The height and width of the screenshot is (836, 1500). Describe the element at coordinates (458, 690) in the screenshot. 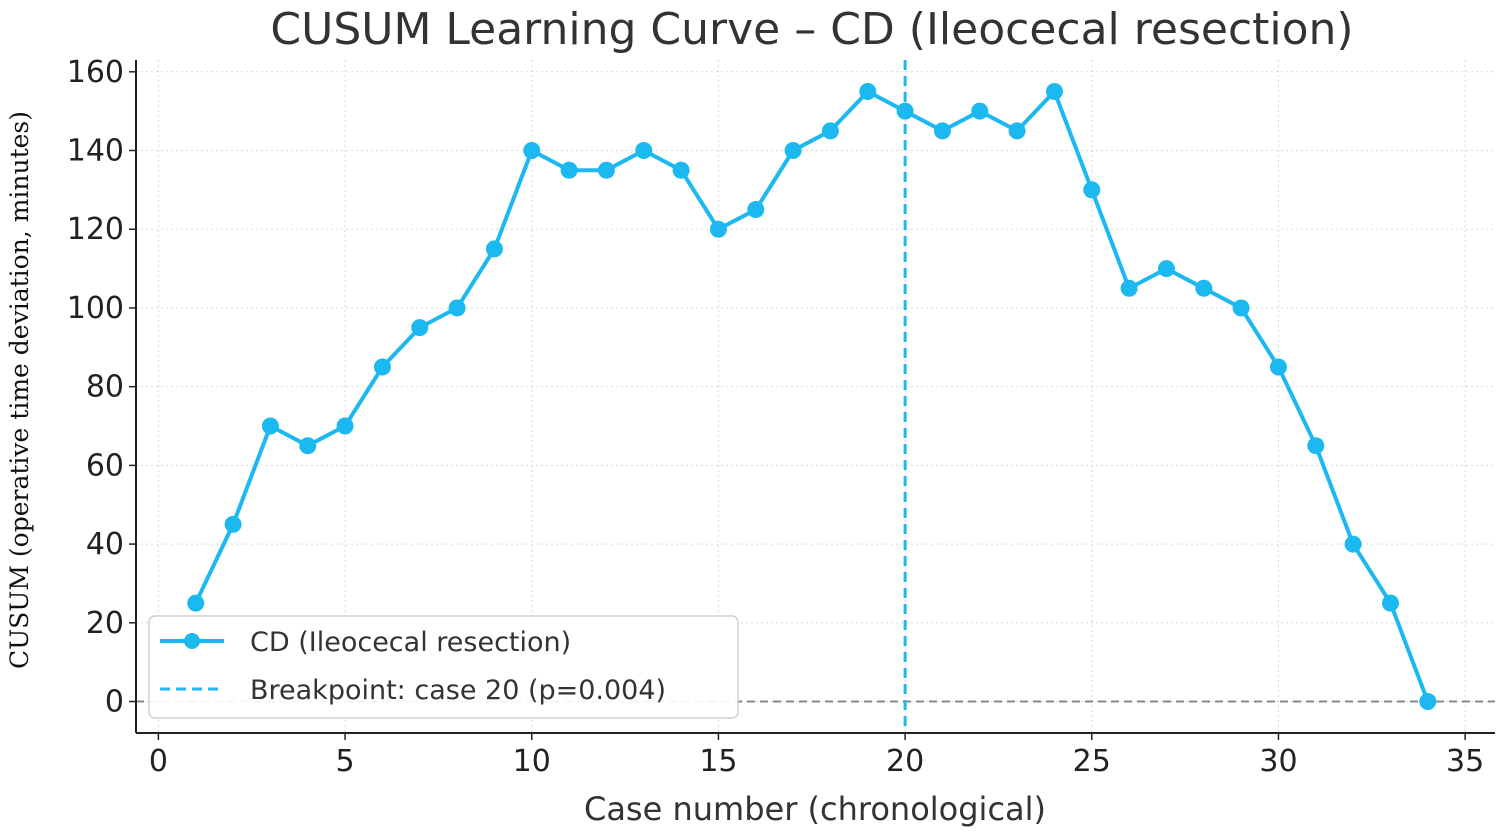

I see `legend-breakpoint-label: Breakpoint: case 20 (p=0.004)` at that location.